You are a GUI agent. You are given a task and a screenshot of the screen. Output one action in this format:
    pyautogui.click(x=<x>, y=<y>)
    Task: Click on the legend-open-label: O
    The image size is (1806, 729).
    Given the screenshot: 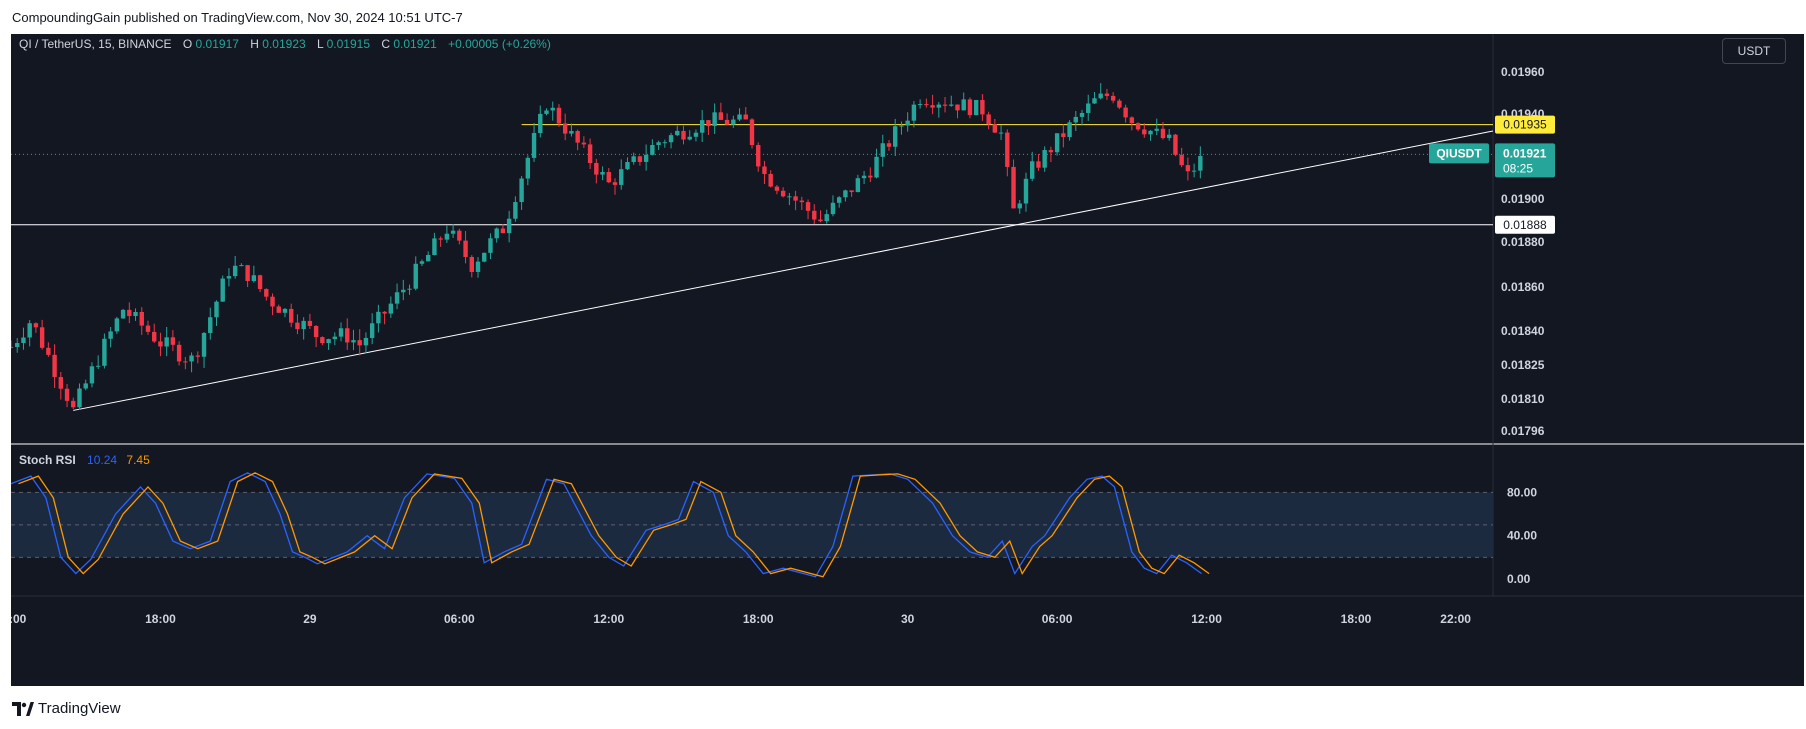 What is the action you would take?
    pyautogui.click(x=187, y=44)
    